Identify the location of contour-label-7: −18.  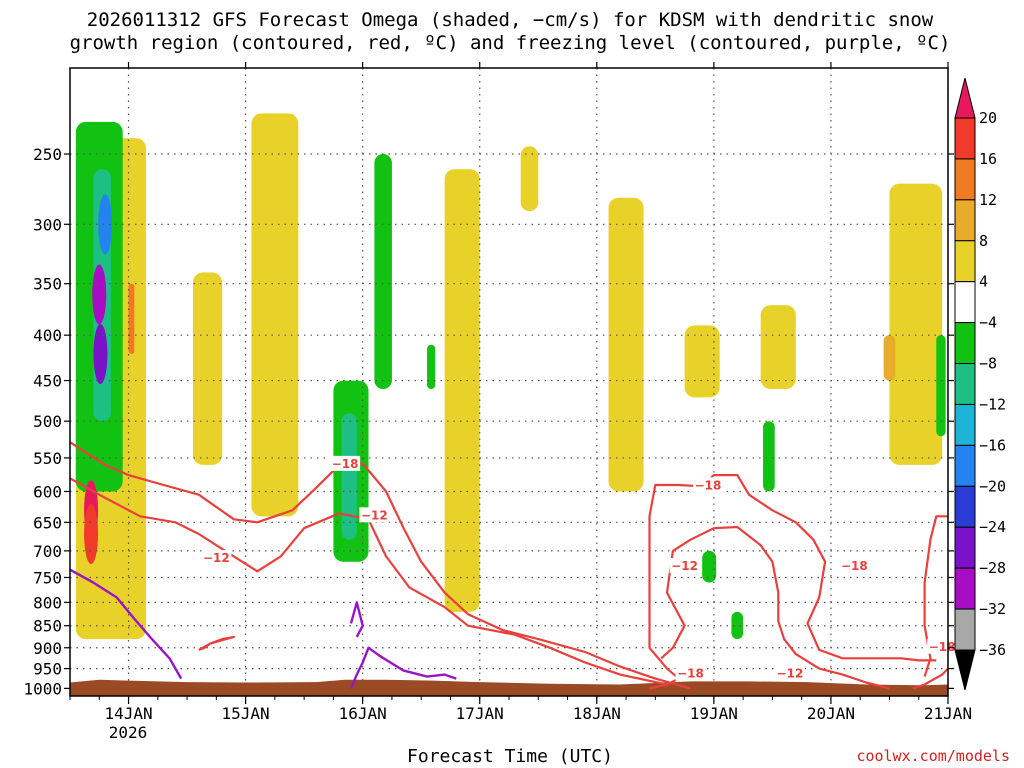
(690, 674).